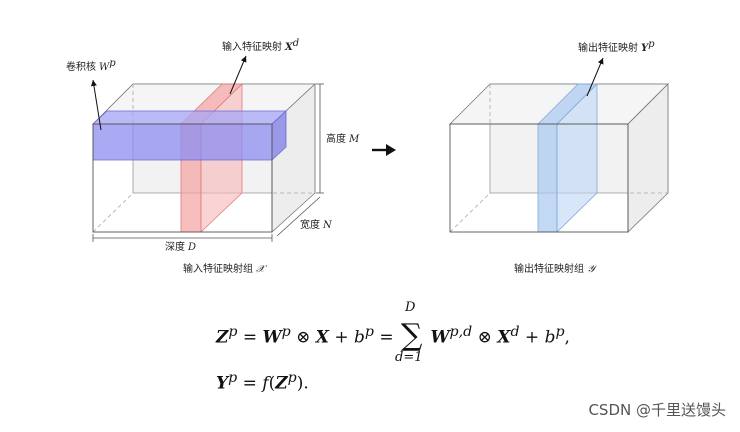 The image size is (740, 432). Describe the element at coordinates (657, 410) in the screenshot. I see `watermark: CSDN @千里送馒头` at that location.